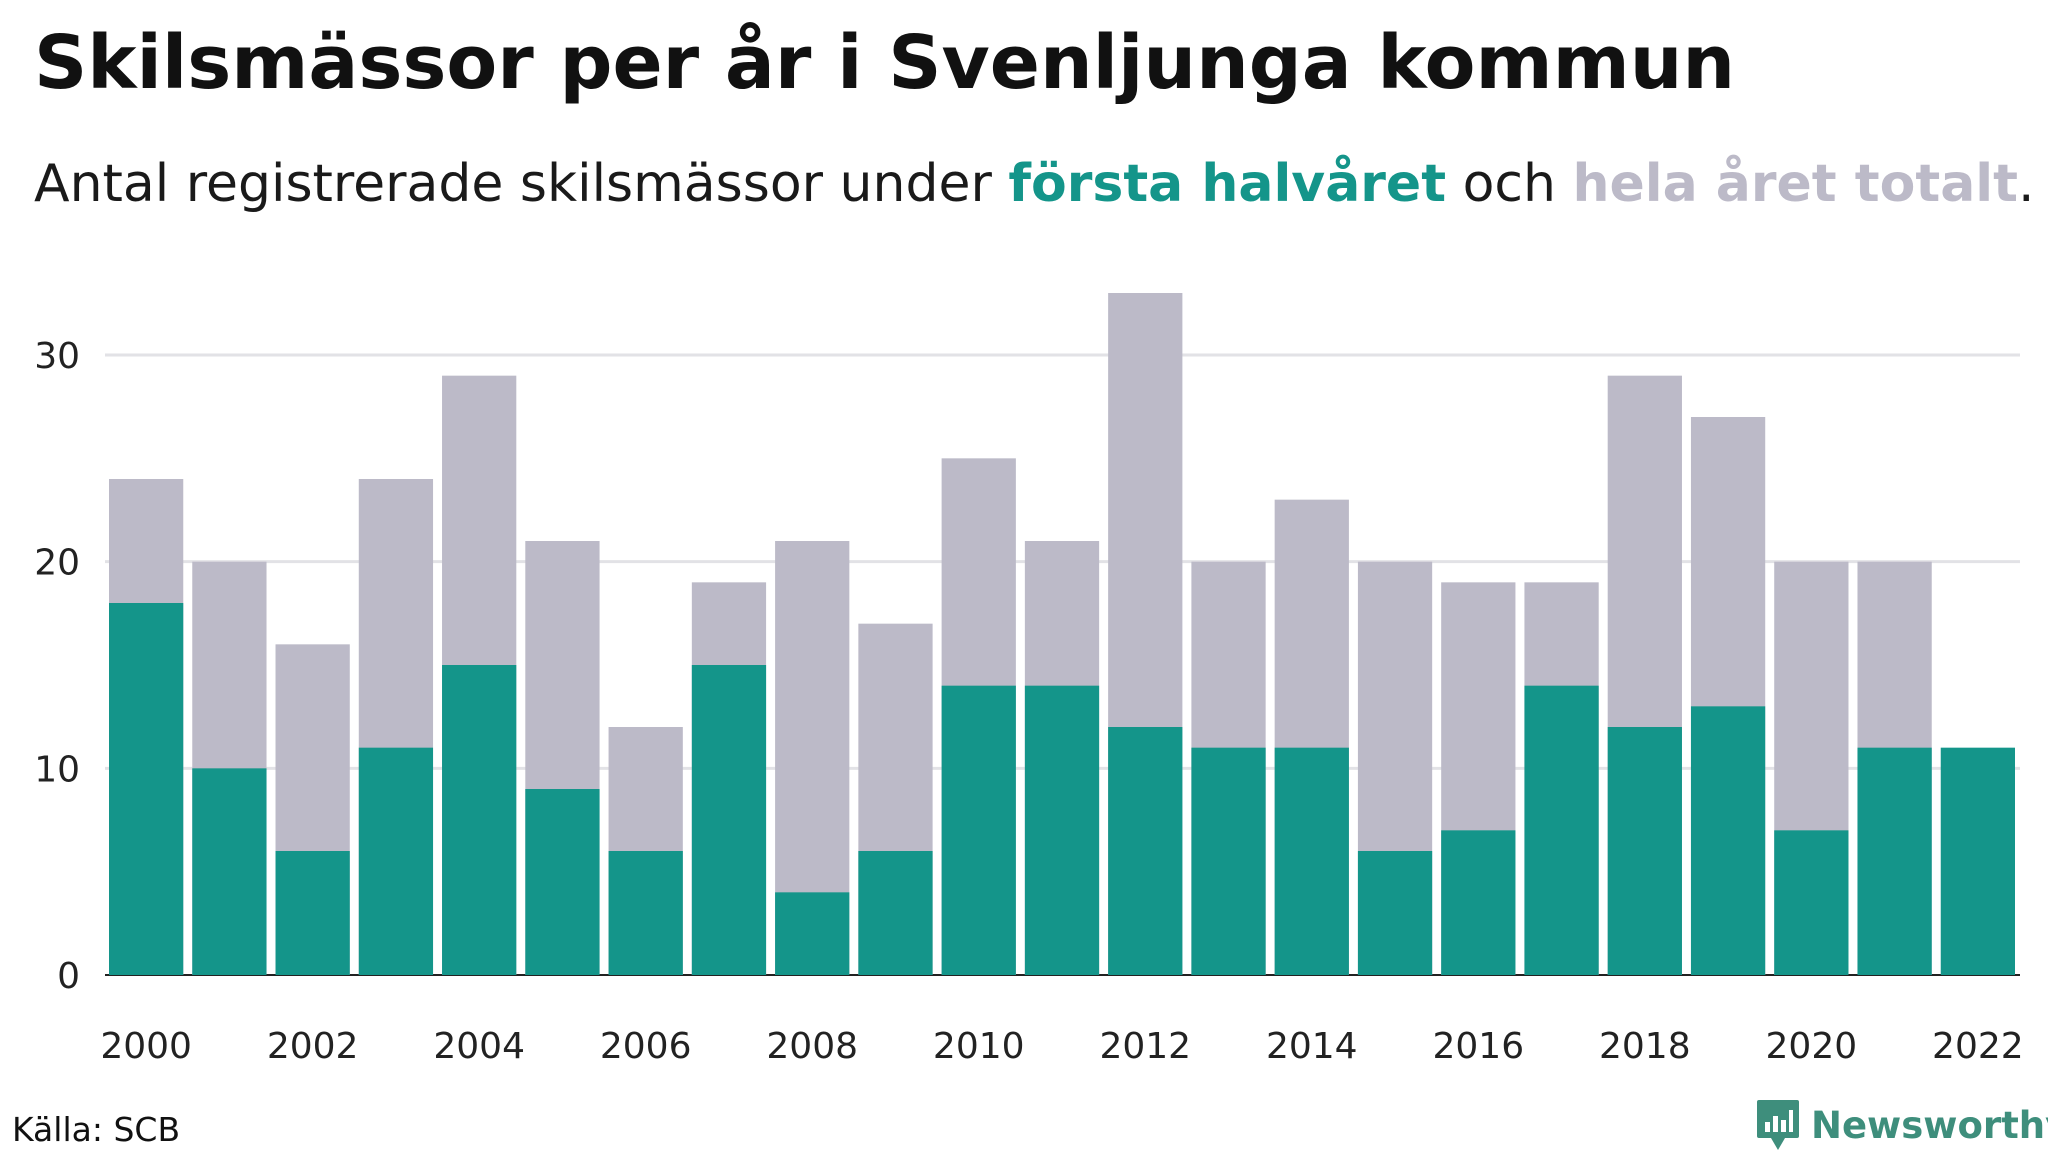 This screenshot has width=2048, height=1152. What do you see at coordinates (1645, 1046) in the screenshot?
I see `x-tick-label: 2018` at bounding box center [1645, 1046].